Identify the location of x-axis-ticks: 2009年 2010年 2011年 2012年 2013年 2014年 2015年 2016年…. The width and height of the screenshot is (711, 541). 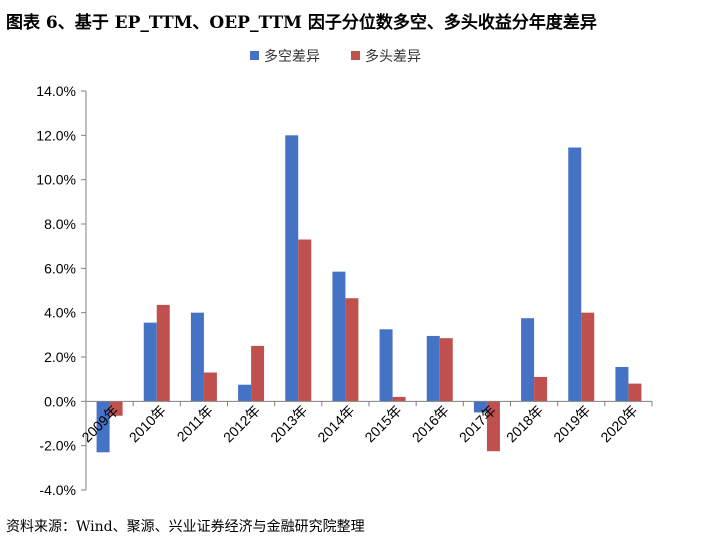
(359, 423).